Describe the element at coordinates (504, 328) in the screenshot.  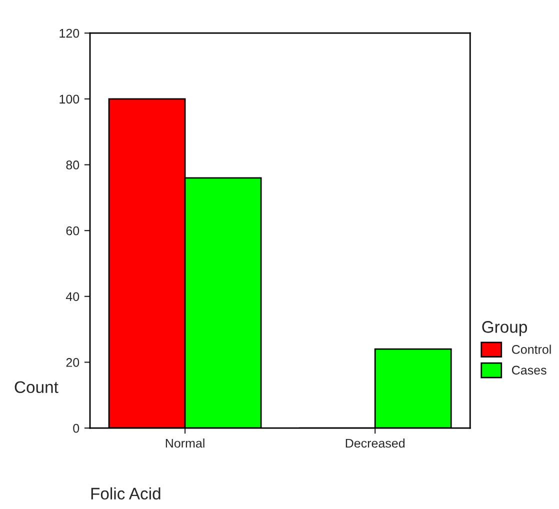
I see `legend-title: Group` at that location.